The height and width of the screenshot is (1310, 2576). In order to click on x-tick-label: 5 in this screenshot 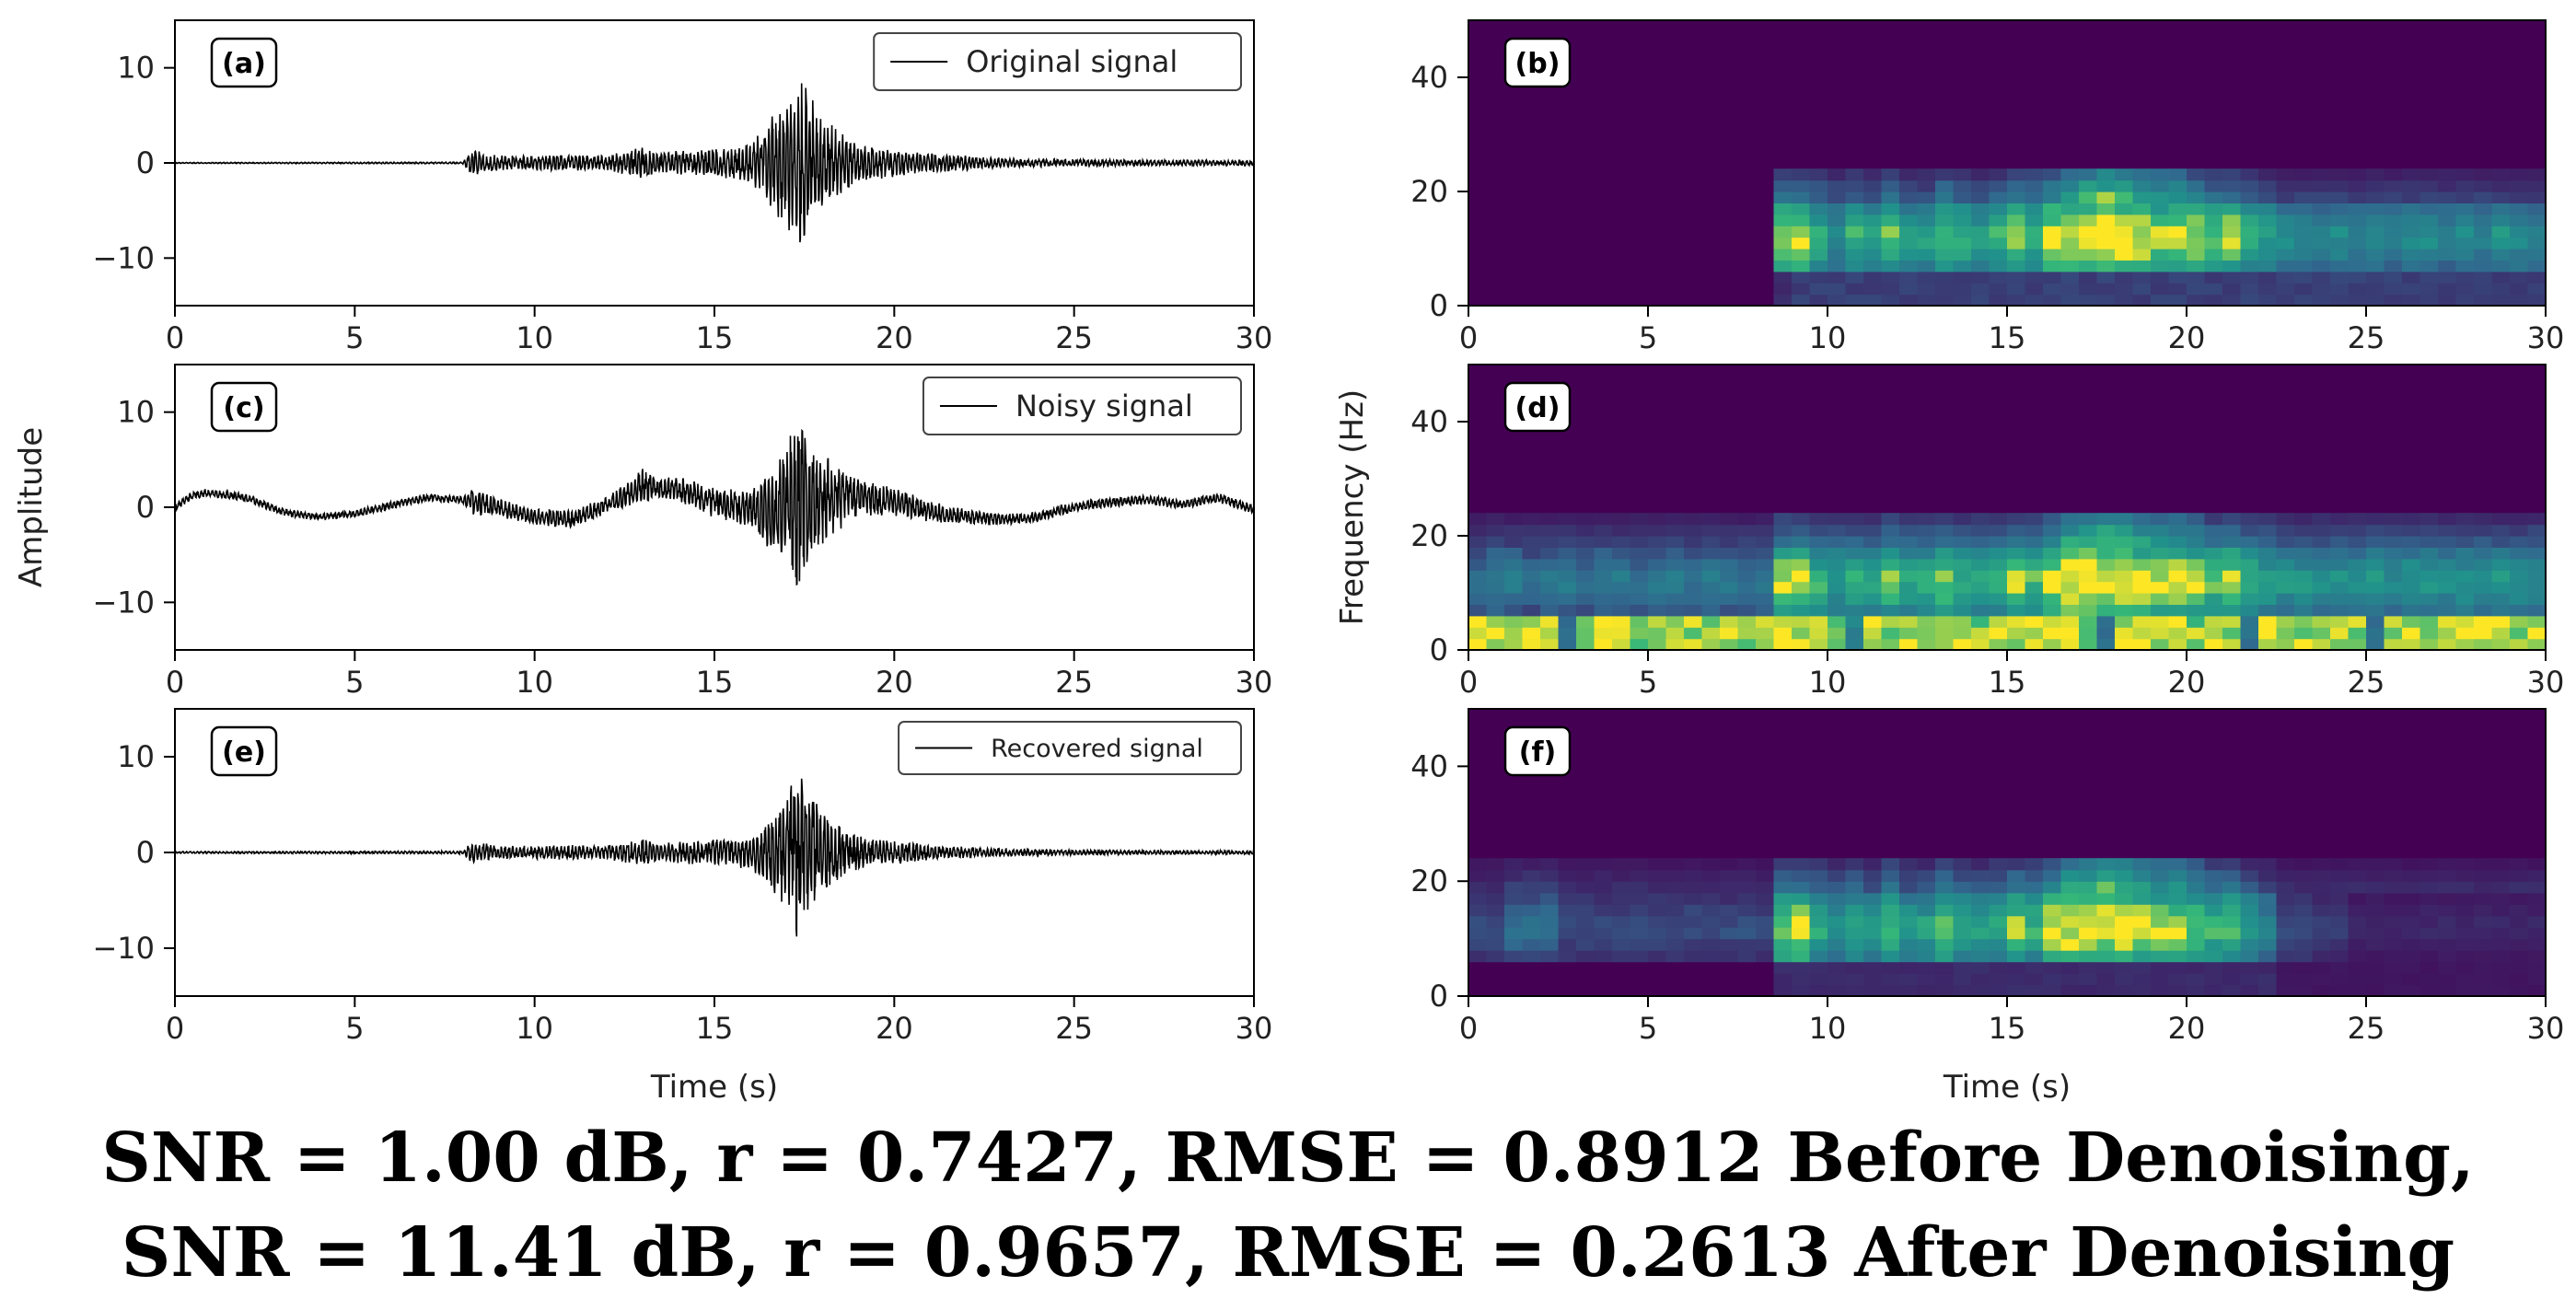, I will do `click(1648, 337)`.